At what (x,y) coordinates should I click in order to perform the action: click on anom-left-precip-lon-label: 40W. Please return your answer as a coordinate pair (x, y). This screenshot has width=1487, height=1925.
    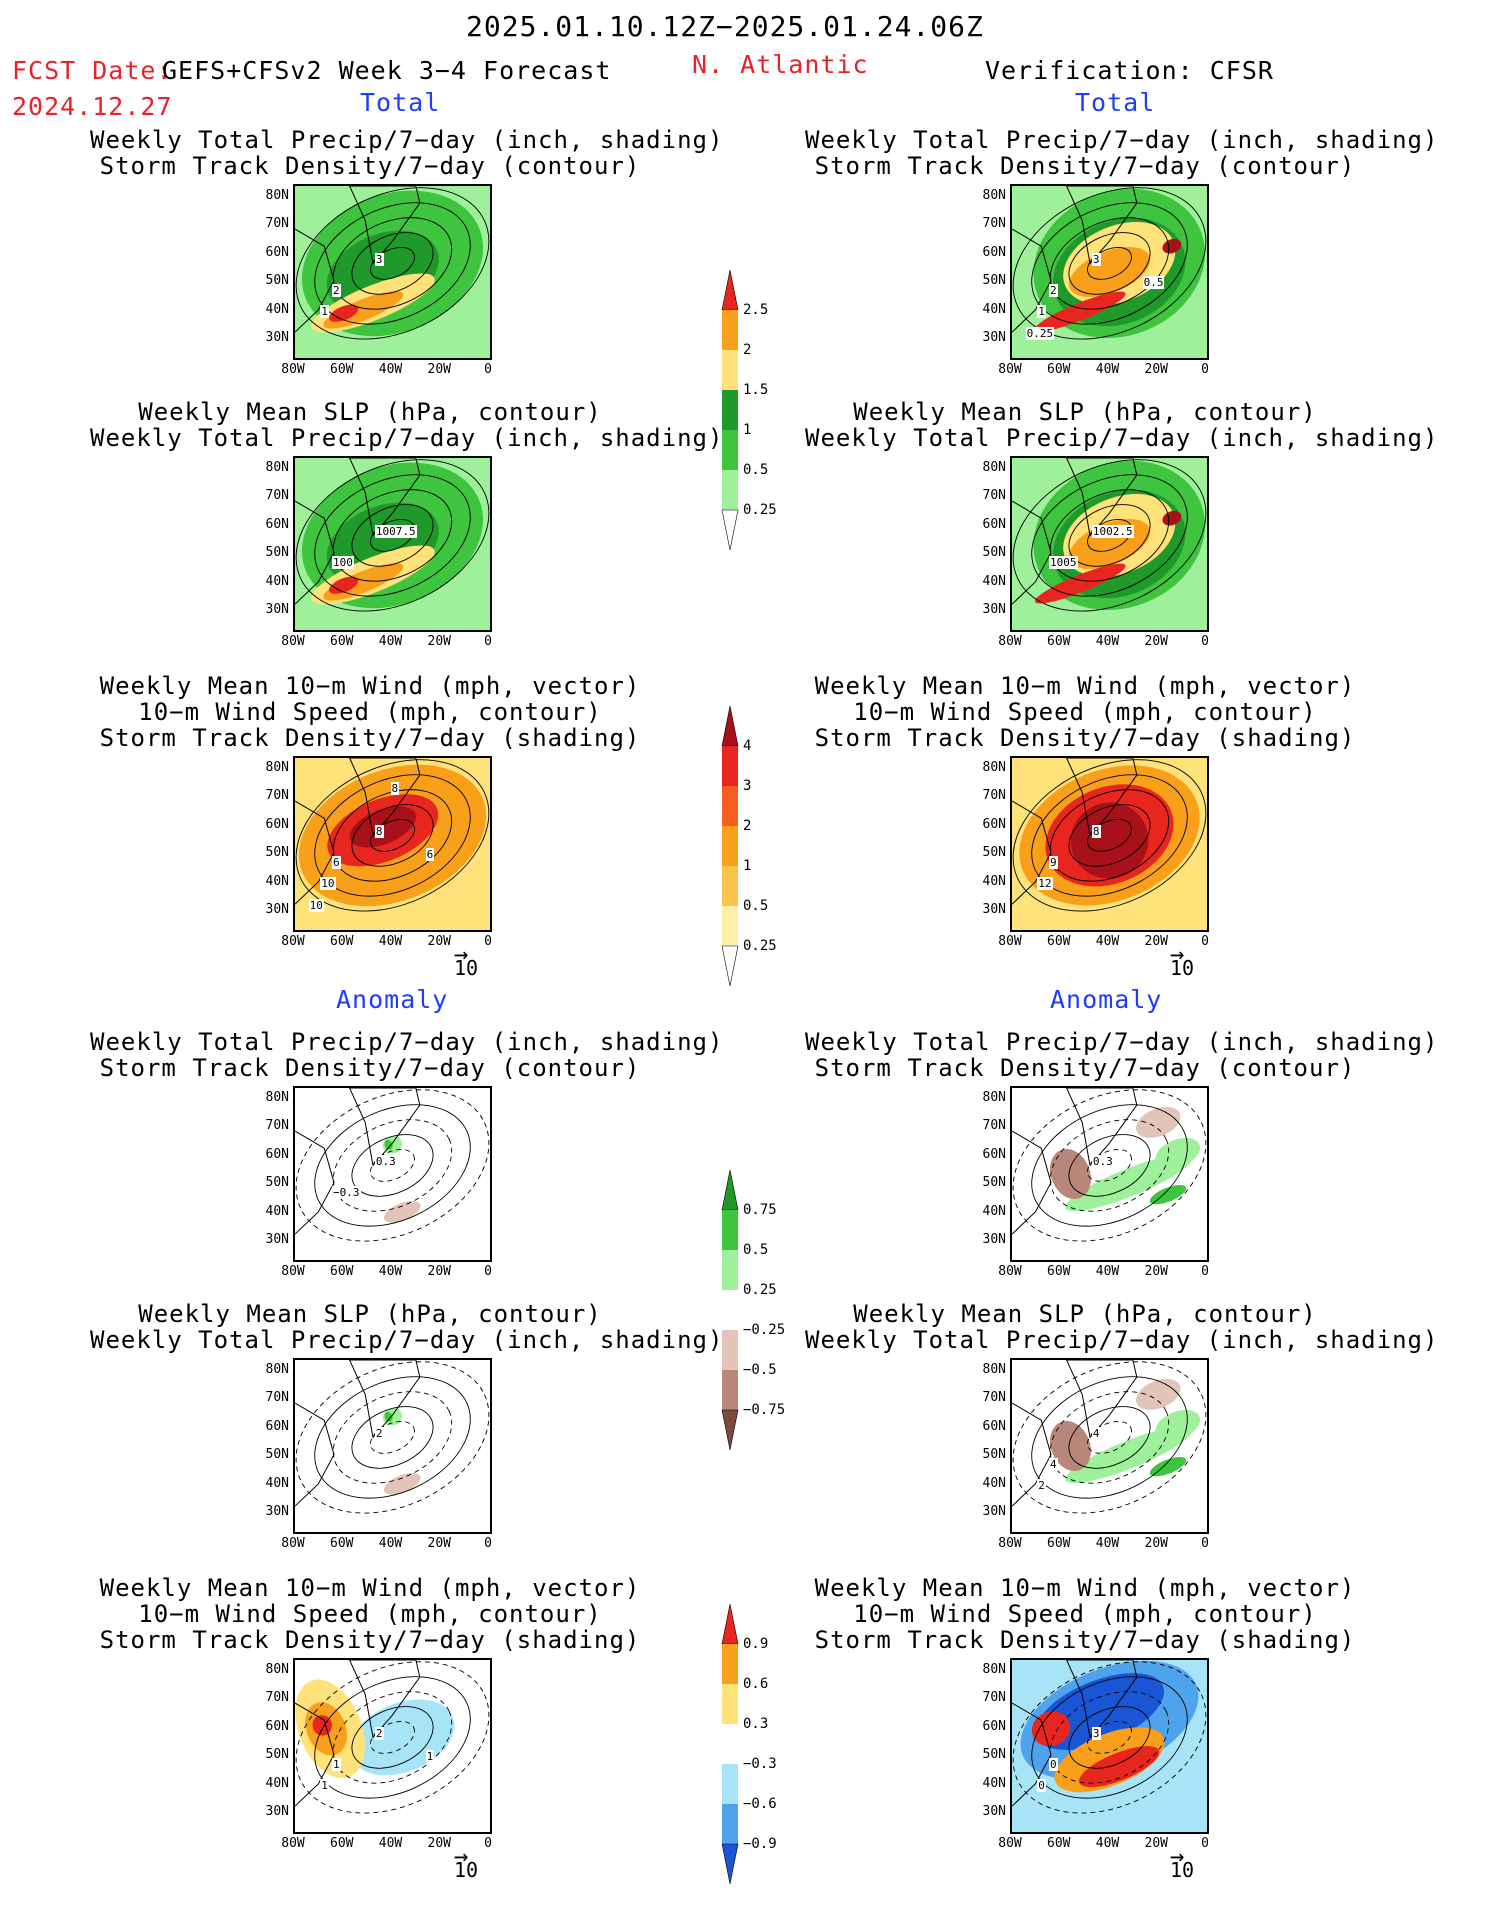
    Looking at the image, I should click on (390, 1271).